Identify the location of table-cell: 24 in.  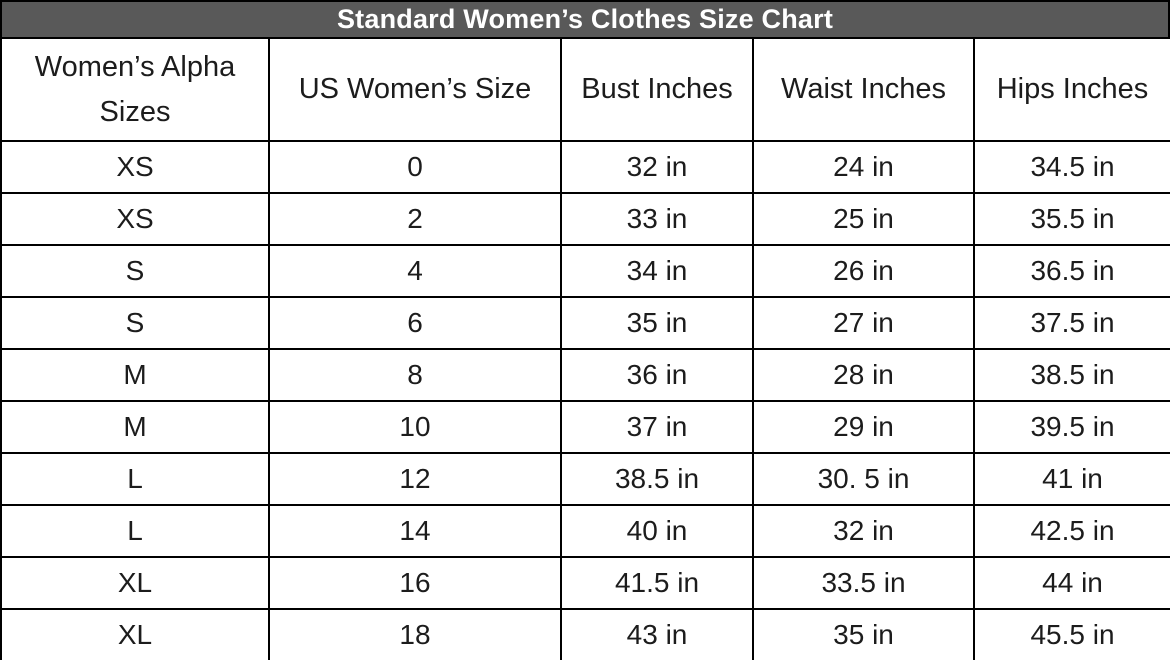
(863, 167).